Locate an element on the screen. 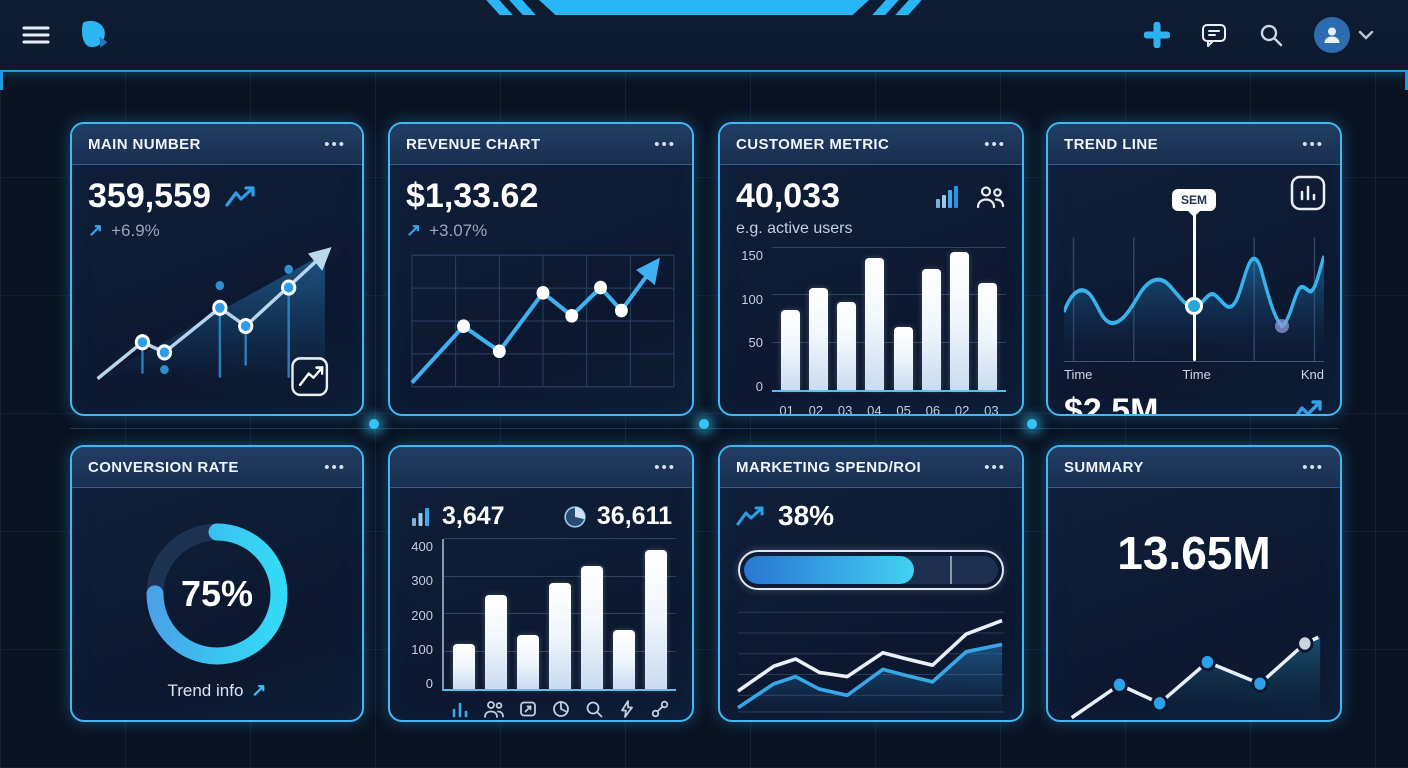 Image resolution: width=1408 pixels, height=768 pixels. plus-icon is located at coordinates (1157, 35).